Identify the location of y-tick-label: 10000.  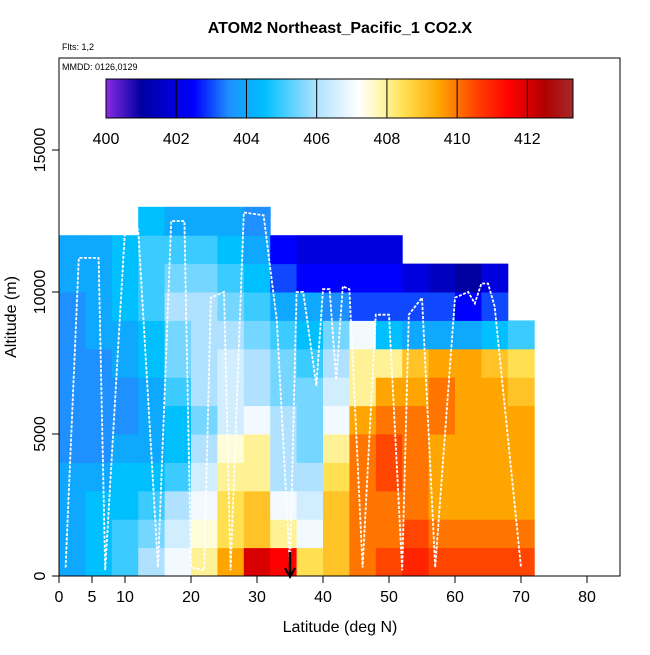
(40, 292).